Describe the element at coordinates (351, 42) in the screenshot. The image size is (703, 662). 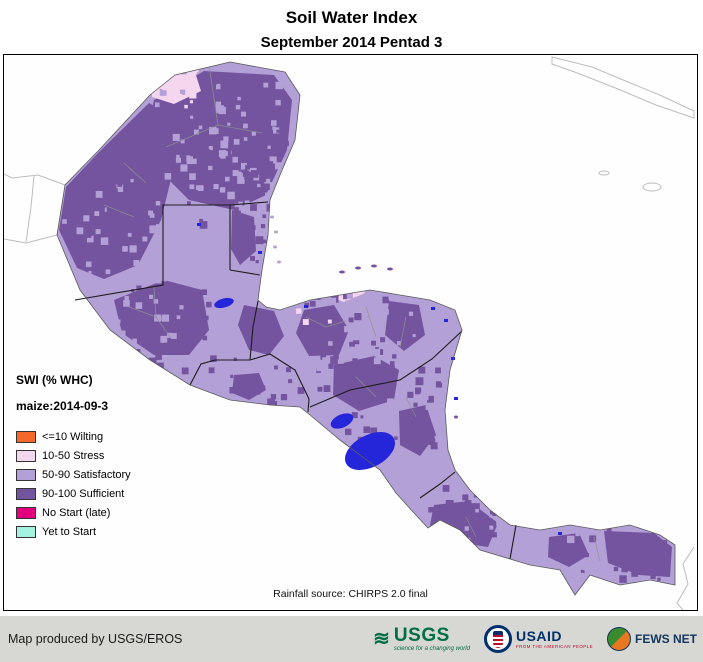
I see `map-subtitle: September 2014 Pentad 3` at that location.